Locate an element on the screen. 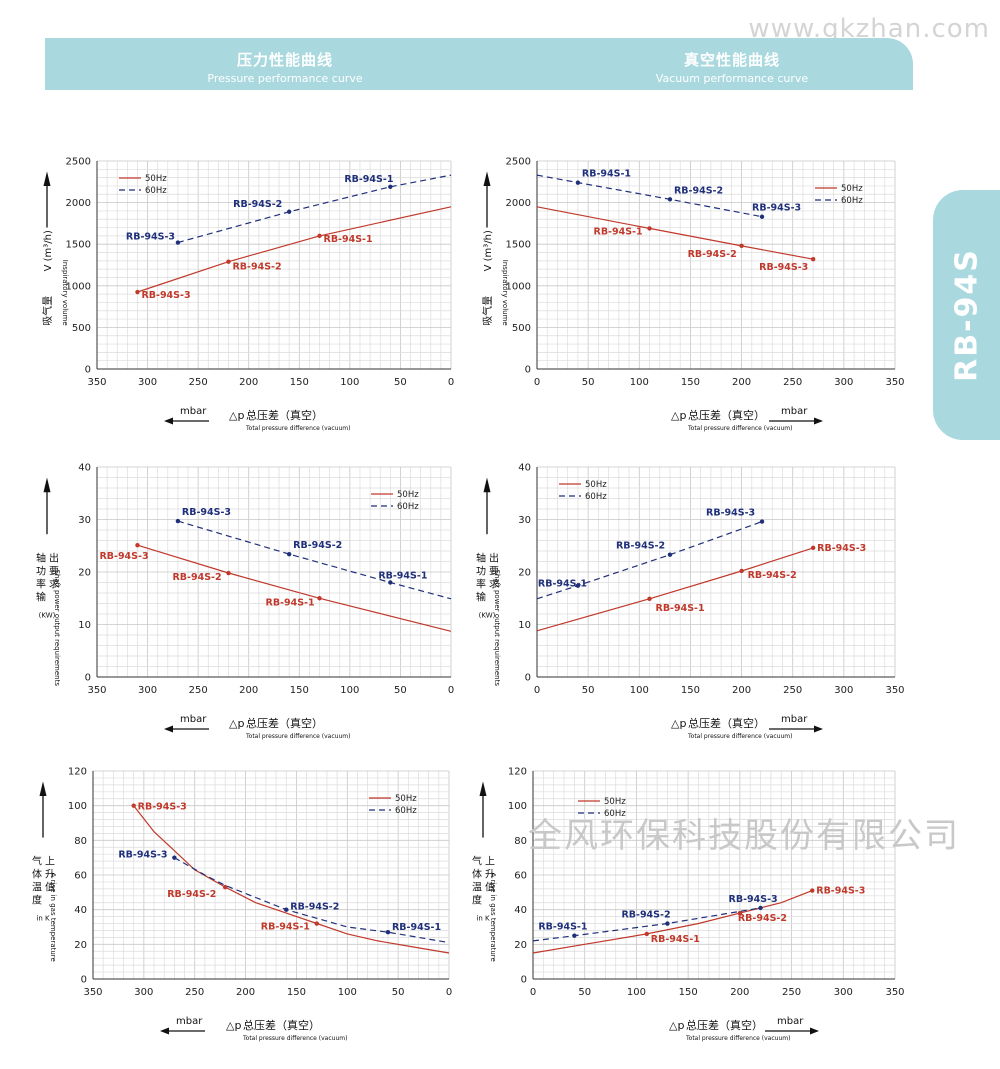  y-label-cn: 吸气量 is located at coordinates (487, 311).